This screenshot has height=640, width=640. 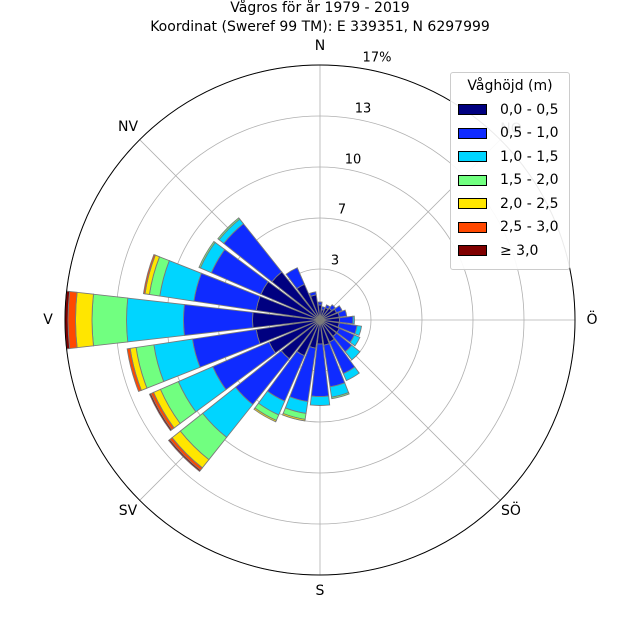 I want to click on legend-title: Våghöjd (m), so click(x=510, y=86).